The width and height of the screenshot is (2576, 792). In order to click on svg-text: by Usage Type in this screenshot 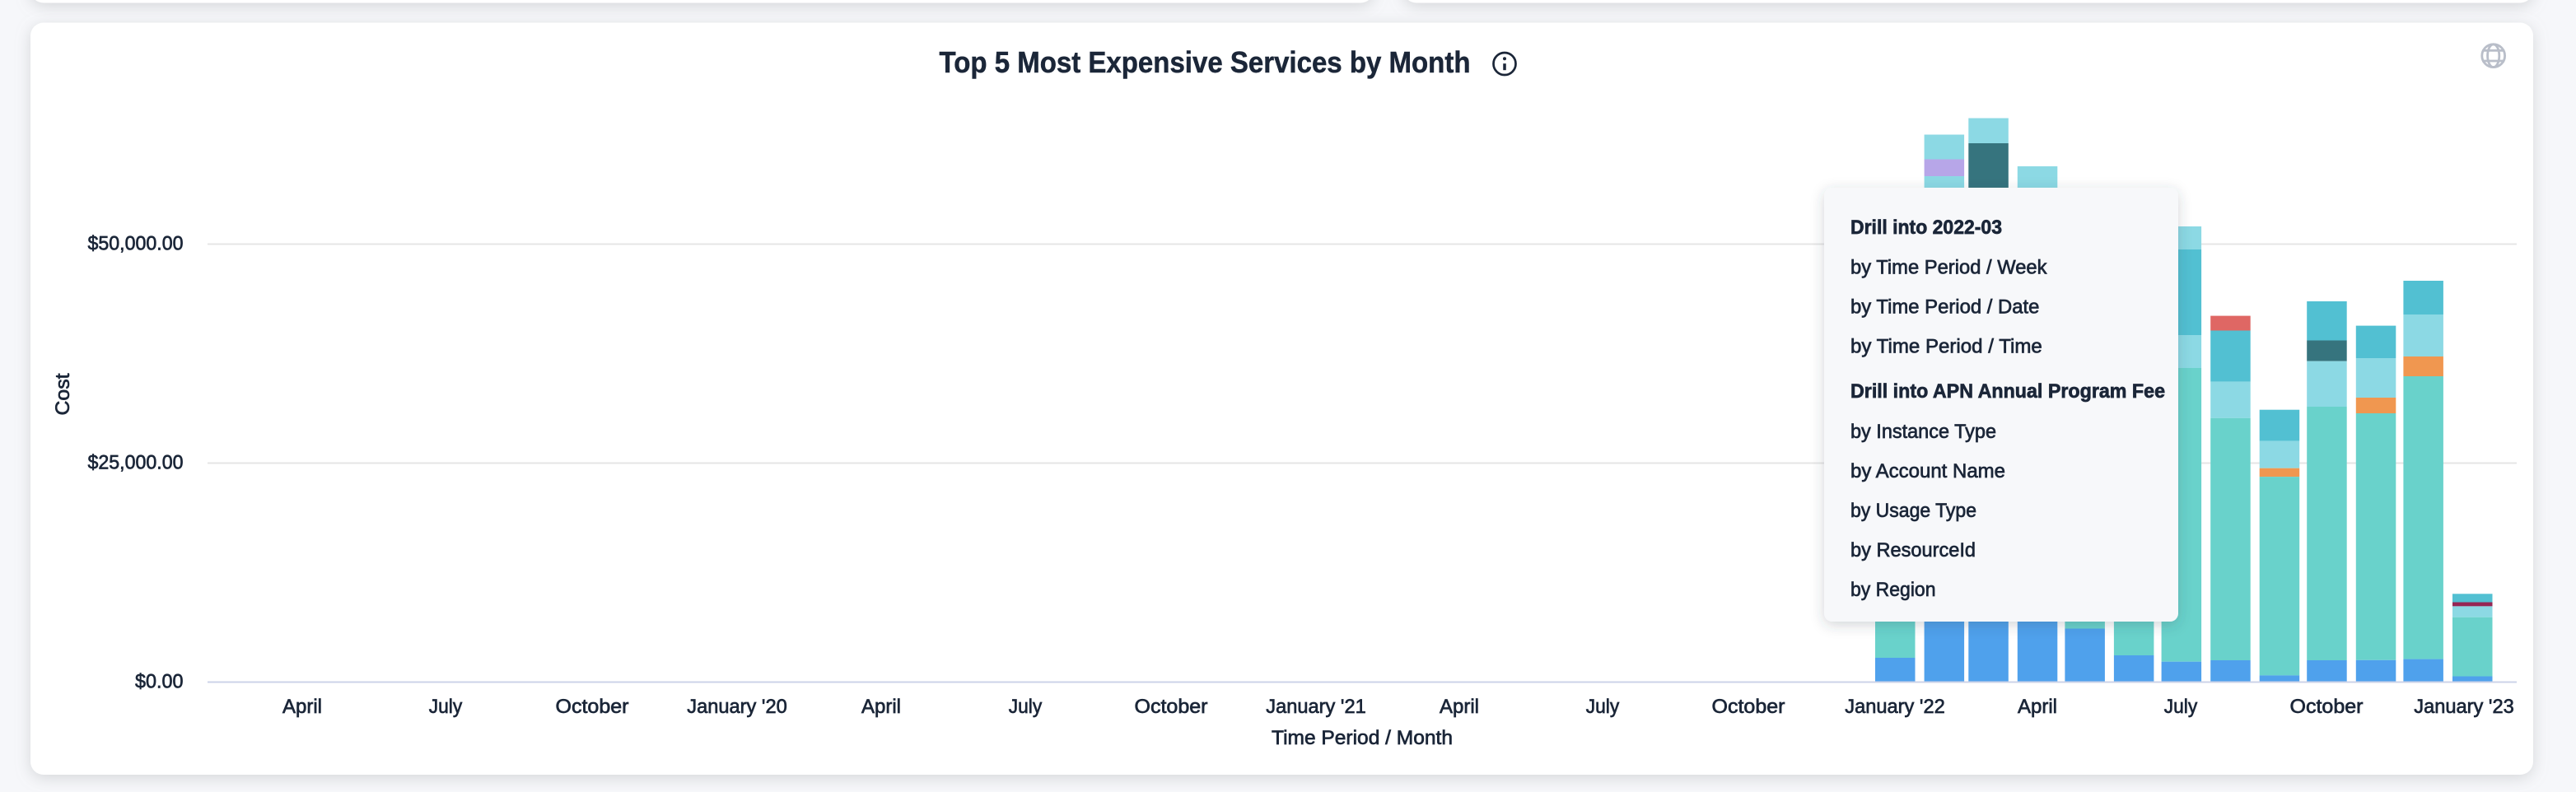, I will do `click(1913, 511)`.